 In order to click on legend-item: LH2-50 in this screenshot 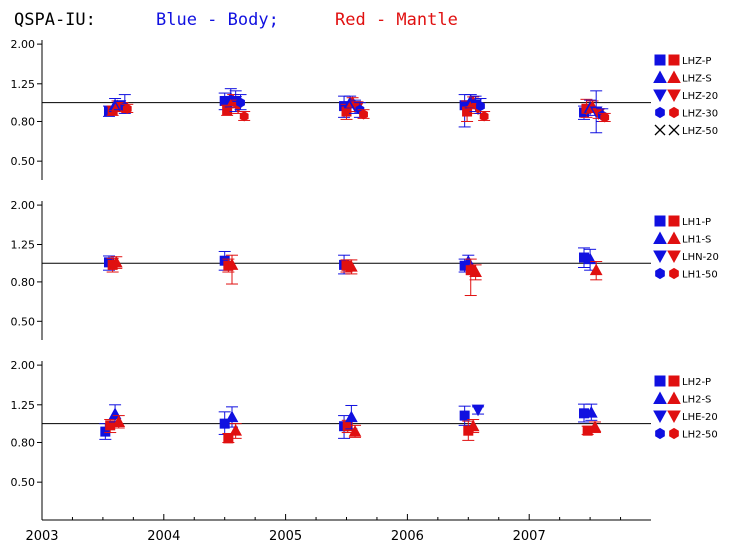, I will do `click(686, 434)`.